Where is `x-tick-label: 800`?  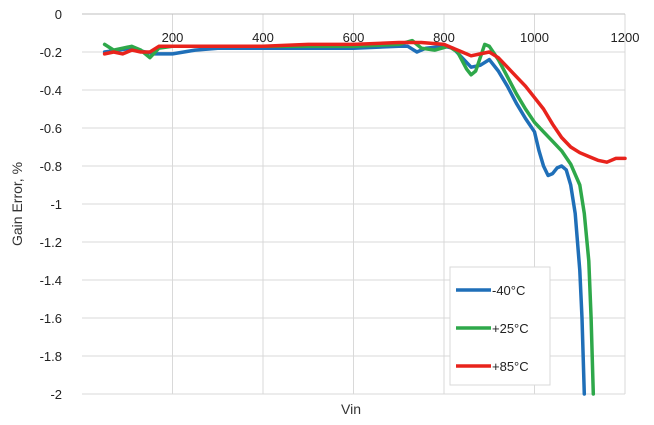
x-tick-label: 800 is located at coordinates (444, 37).